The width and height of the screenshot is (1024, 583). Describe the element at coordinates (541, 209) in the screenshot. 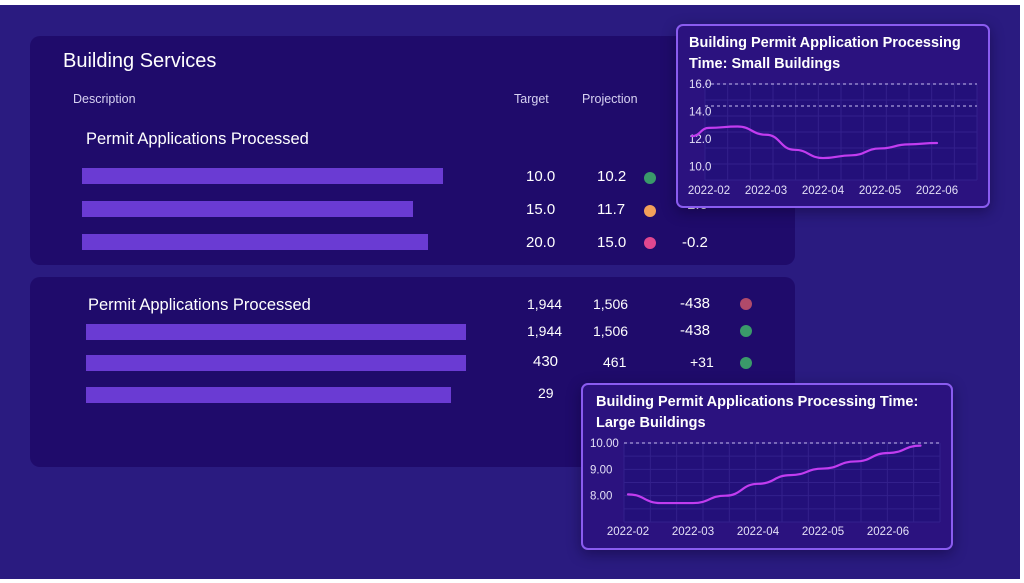

I see `target-value: 15.0` at that location.